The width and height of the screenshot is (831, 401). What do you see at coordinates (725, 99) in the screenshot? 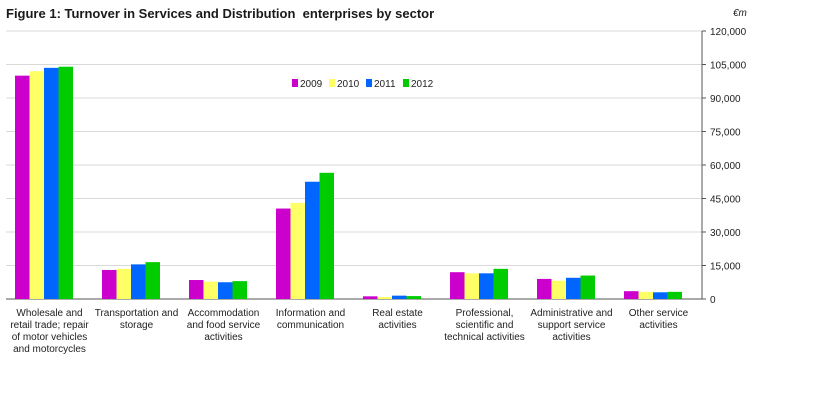
I see `y-tick-label: 90,000` at bounding box center [725, 99].